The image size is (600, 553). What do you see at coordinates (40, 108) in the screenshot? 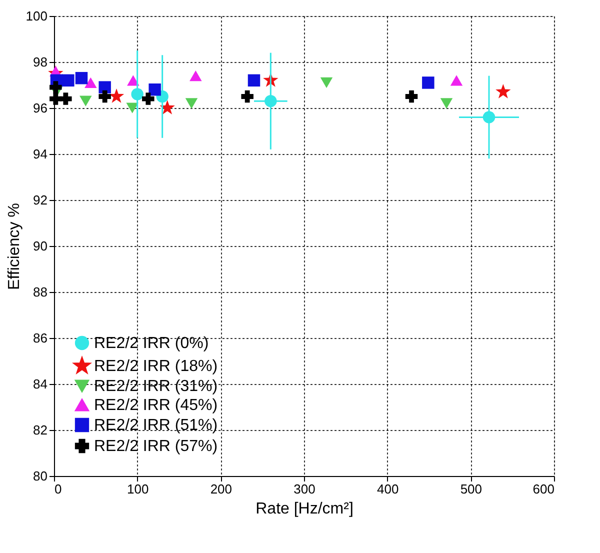
I see `y-tick-label: 96` at bounding box center [40, 108].